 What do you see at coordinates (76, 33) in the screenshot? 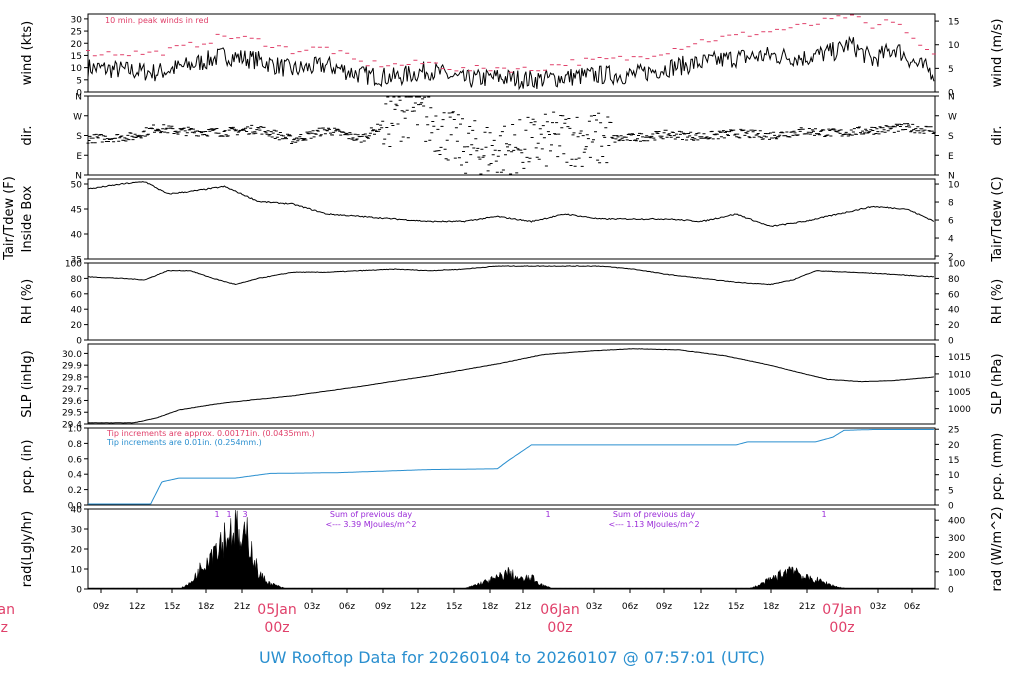
I see `wind-ytick-label-left: 25` at bounding box center [76, 33].